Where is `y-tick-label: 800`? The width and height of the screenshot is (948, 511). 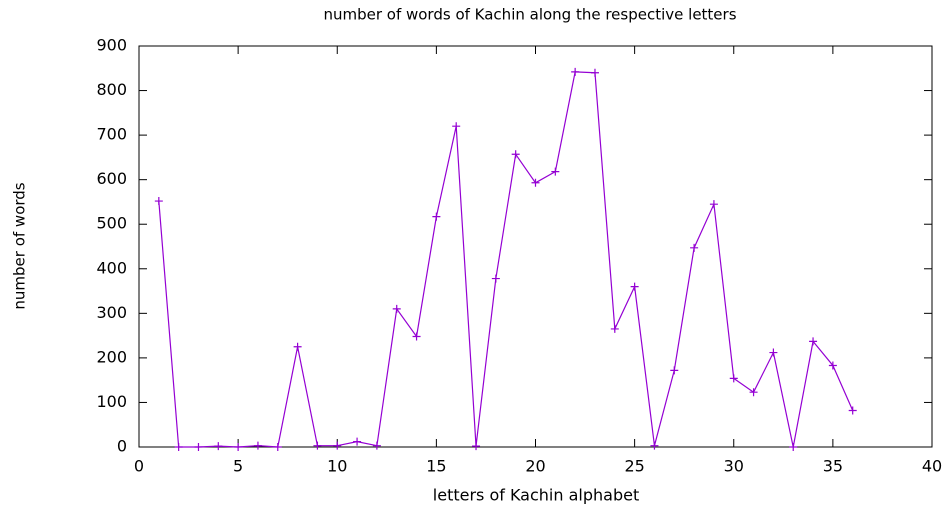 y-tick-label: 800 is located at coordinates (111, 89).